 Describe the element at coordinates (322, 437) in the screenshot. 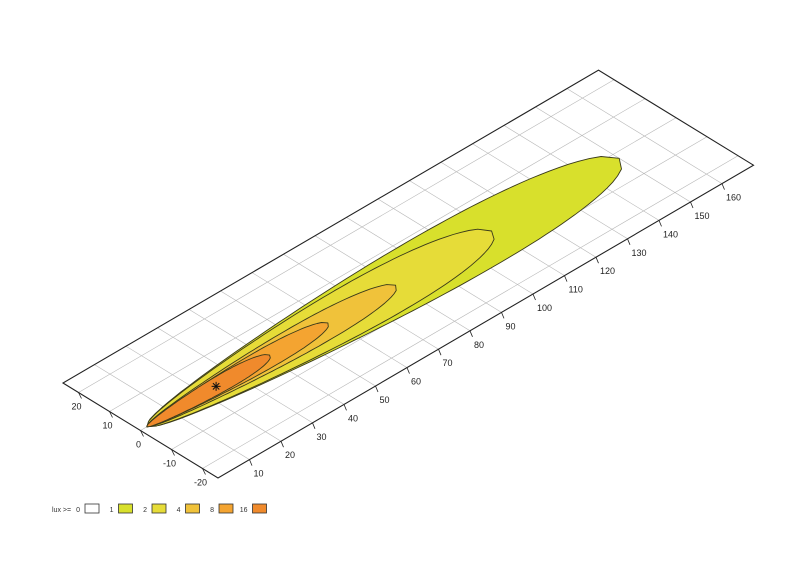

I see `x-tick-label: 30` at that location.